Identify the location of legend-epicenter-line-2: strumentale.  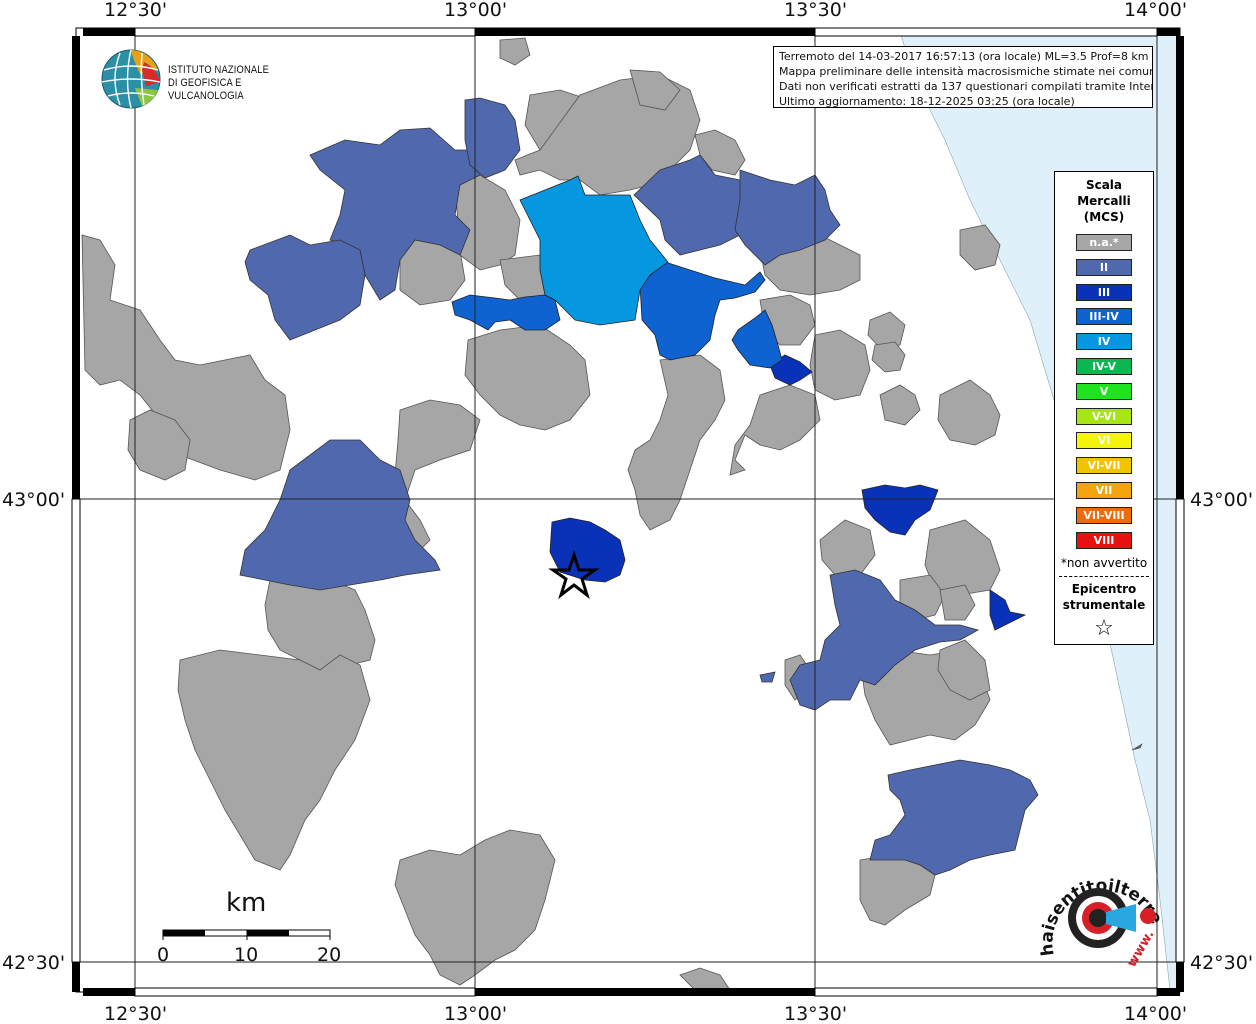
(1104, 605).